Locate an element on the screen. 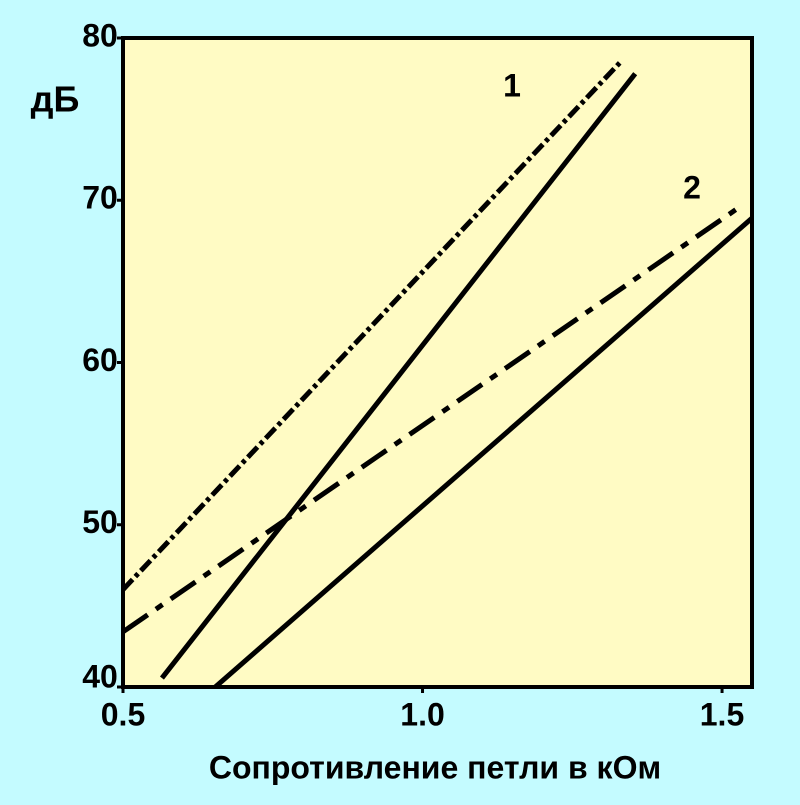 This screenshot has width=800, height=805. x-tick-label: 1.5 is located at coordinates (722, 714).